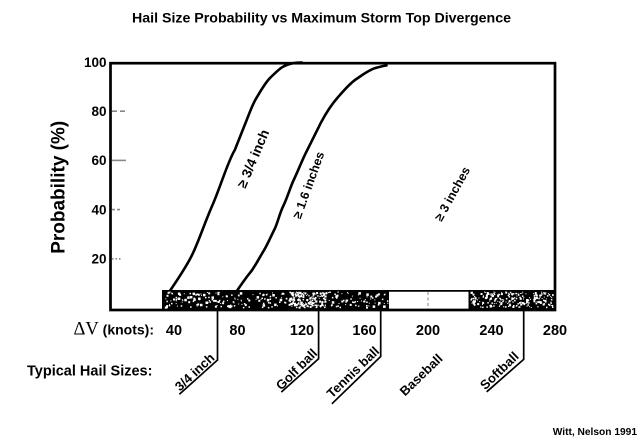 This screenshot has height=440, width=640. I want to click on svg-text: Tennis ball, so click(353, 371).